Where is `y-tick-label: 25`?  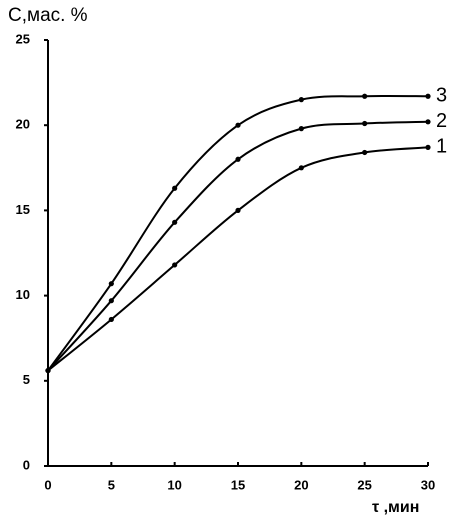
y-tick-label: 25 is located at coordinates (23, 38).